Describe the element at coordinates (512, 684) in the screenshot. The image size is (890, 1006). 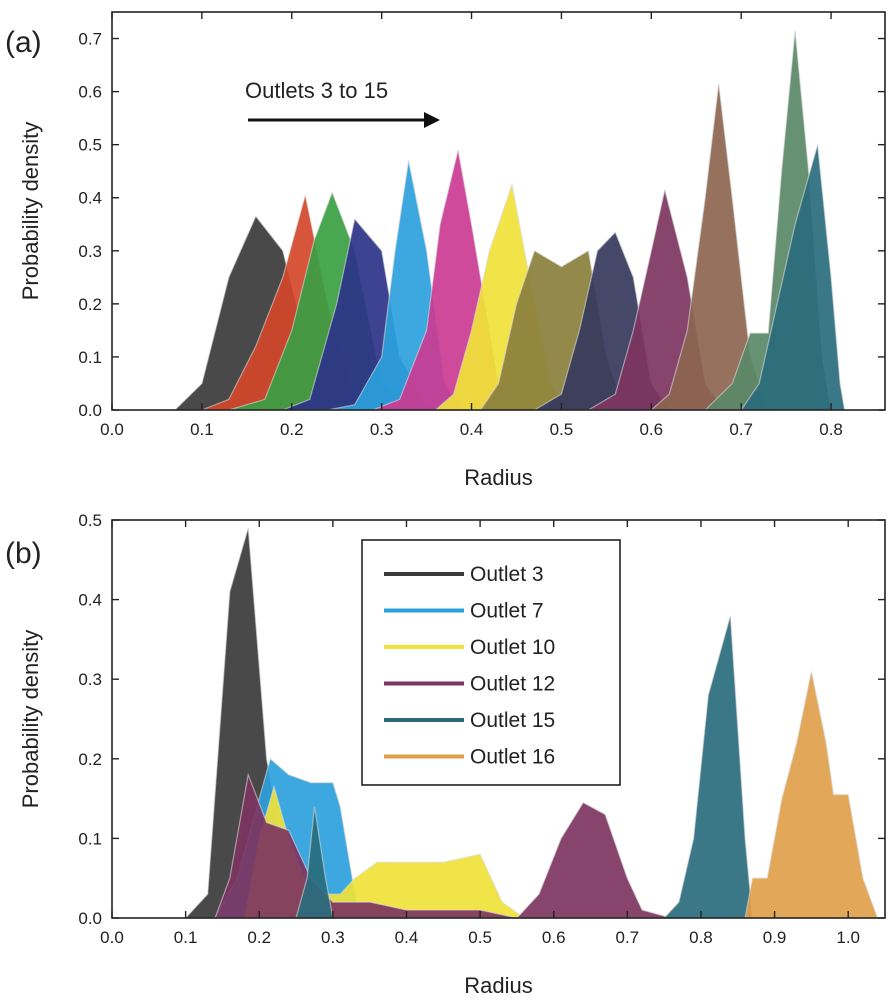
I see `legend-label: Outlet 12` at that location.